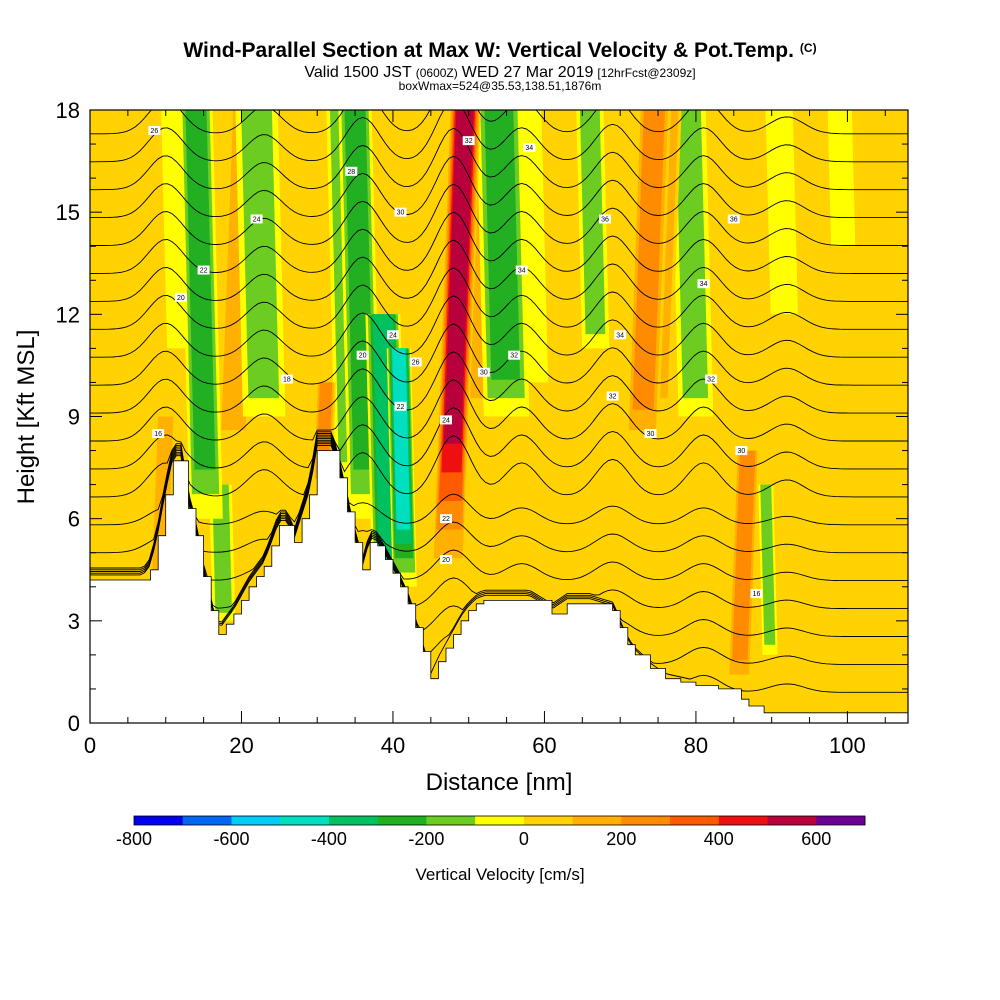 The image size is (1000, 1000). I want to click on isentrope-label: 24, so click(445, 420).